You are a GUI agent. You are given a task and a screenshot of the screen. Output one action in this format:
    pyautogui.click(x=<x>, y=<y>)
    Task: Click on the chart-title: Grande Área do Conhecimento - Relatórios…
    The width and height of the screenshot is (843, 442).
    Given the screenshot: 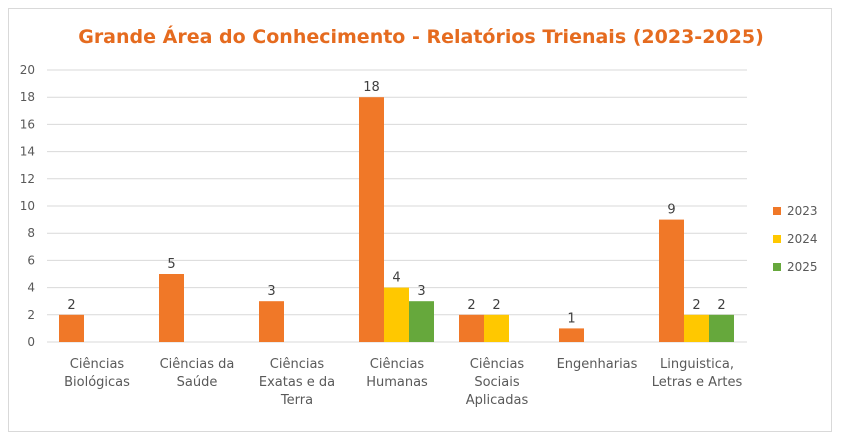 What is the action you would take?
    pyautogui.click(x=421, y=36)
    